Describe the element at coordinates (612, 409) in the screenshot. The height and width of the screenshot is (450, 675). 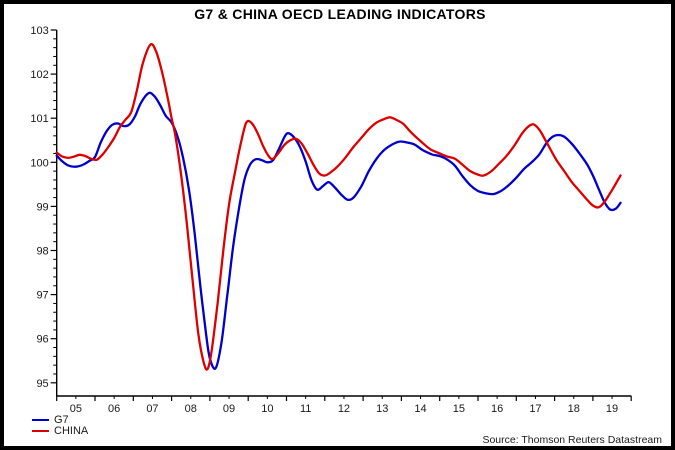
I see `x-tick-label: 19` at that location.